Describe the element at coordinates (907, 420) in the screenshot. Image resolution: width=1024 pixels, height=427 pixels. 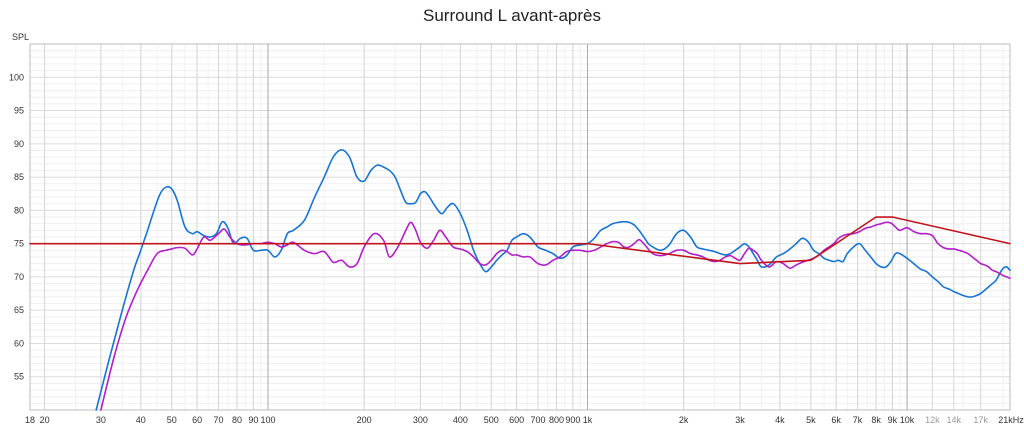
I see `x-tick-label: 10k` at that location.